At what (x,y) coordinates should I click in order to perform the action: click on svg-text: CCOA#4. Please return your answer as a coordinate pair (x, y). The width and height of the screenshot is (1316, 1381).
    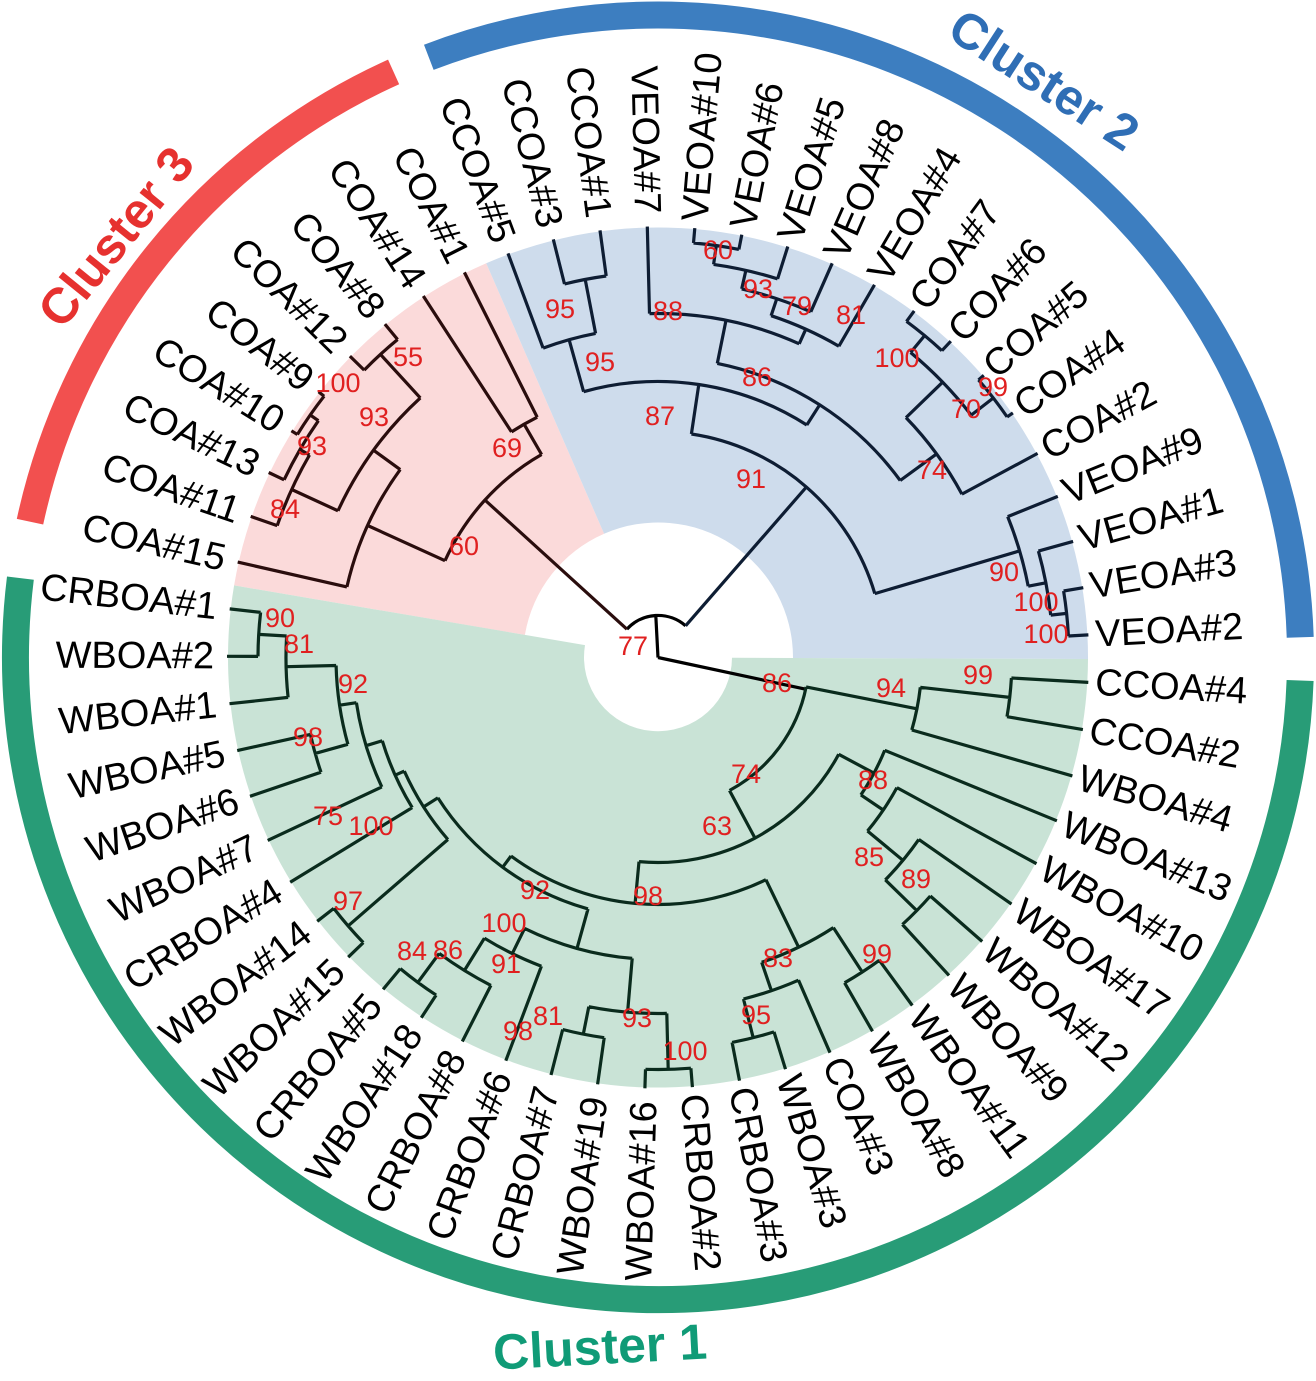
    Looking at the image, I should click on (1171, 687).